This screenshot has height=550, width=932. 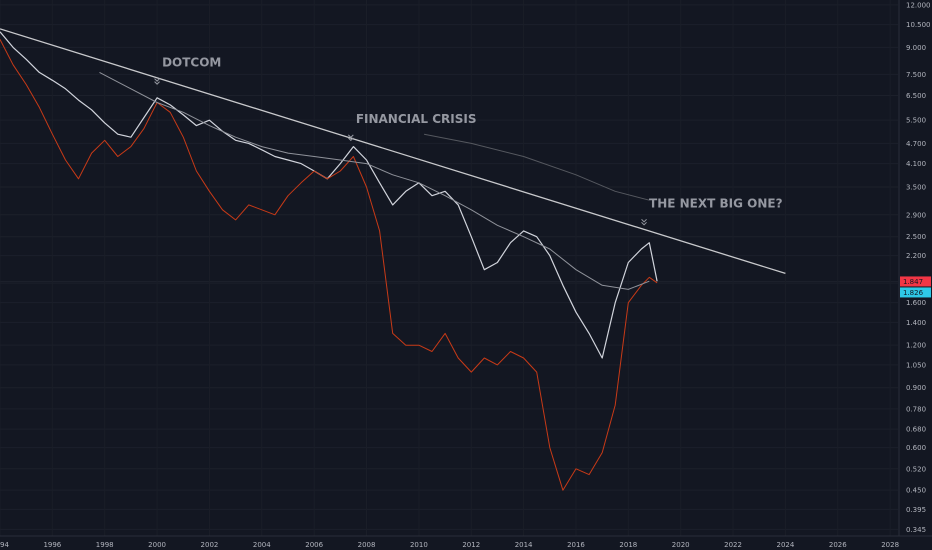 What do you see at coordinates (916, 388) in the screenshot?
I see `y-tick-label: 0.900` at bounding box center [916, 388].